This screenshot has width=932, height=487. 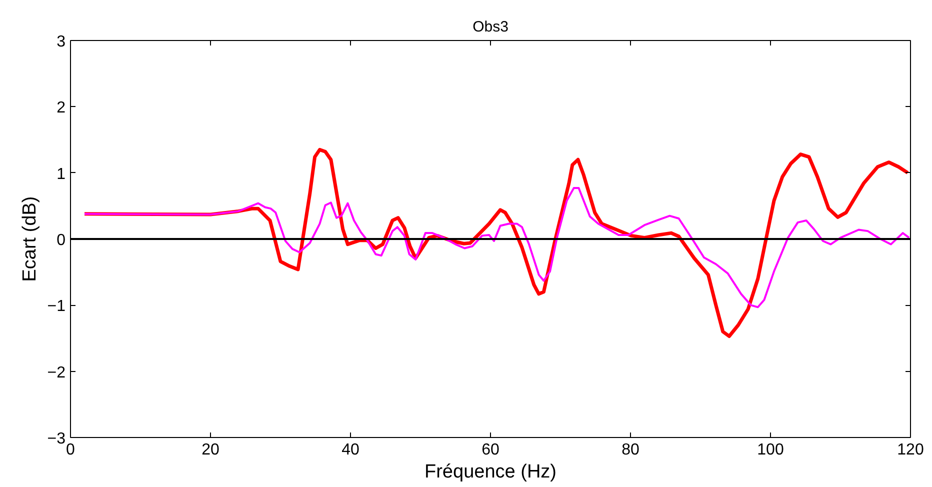 What do you see at coordinates (61, 240) in the screenshot?
I see `y-tick-label: 0` at bounding box center [61, 240].